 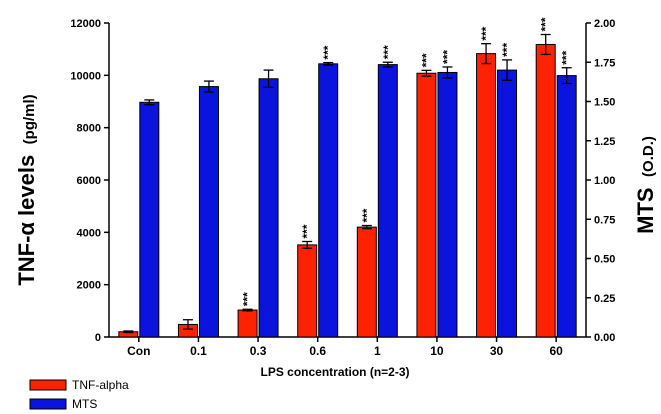 I want to click on x-tick-label: 0.3, so click(x=258, y=351).